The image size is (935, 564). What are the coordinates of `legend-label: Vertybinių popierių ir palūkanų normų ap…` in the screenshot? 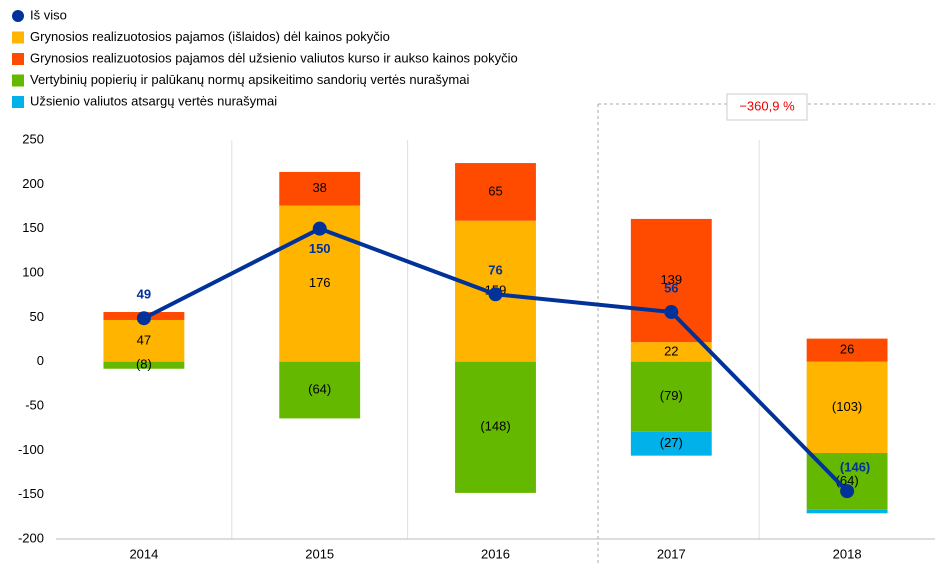 It's located at (249, 79).